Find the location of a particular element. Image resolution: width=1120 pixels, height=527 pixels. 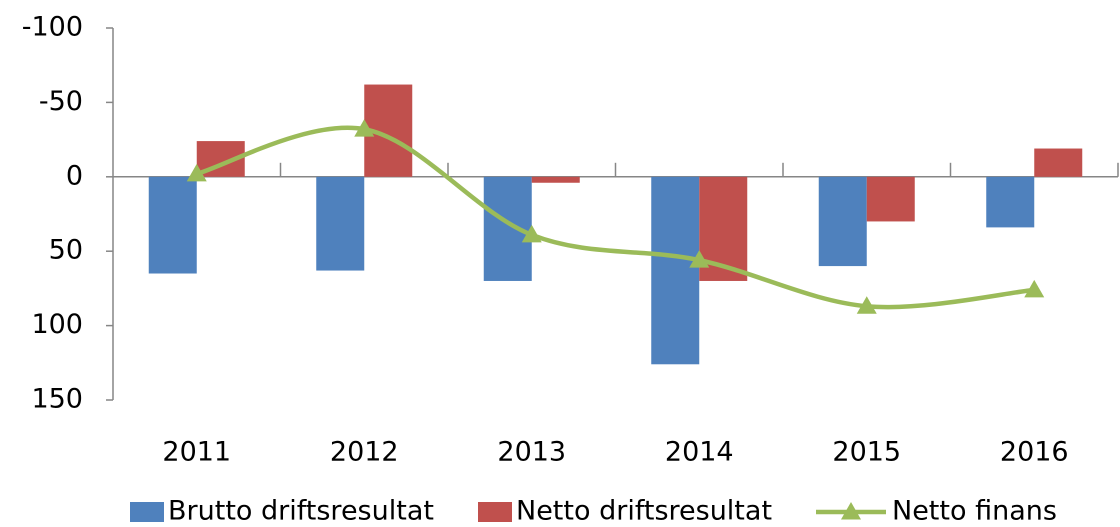

x-tick-label: 2015 is located at coordinates (866, 452).